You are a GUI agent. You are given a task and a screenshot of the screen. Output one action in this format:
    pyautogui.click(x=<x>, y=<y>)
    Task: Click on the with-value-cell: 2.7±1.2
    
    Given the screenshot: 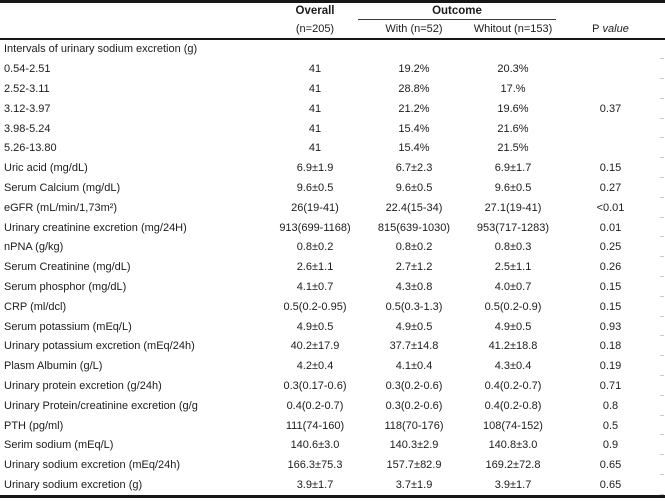 What is the action you would take?
    pyautogui.click(x=414, y=267)
    